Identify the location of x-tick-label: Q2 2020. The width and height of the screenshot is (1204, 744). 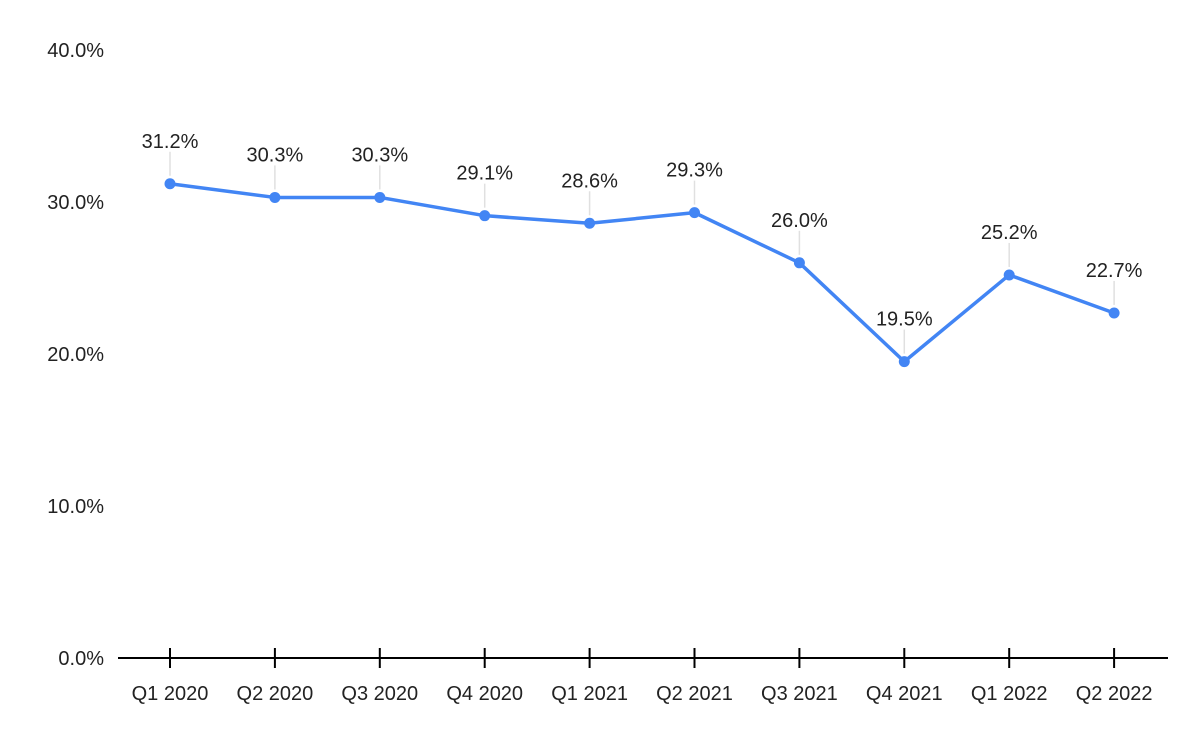
(275, 694).